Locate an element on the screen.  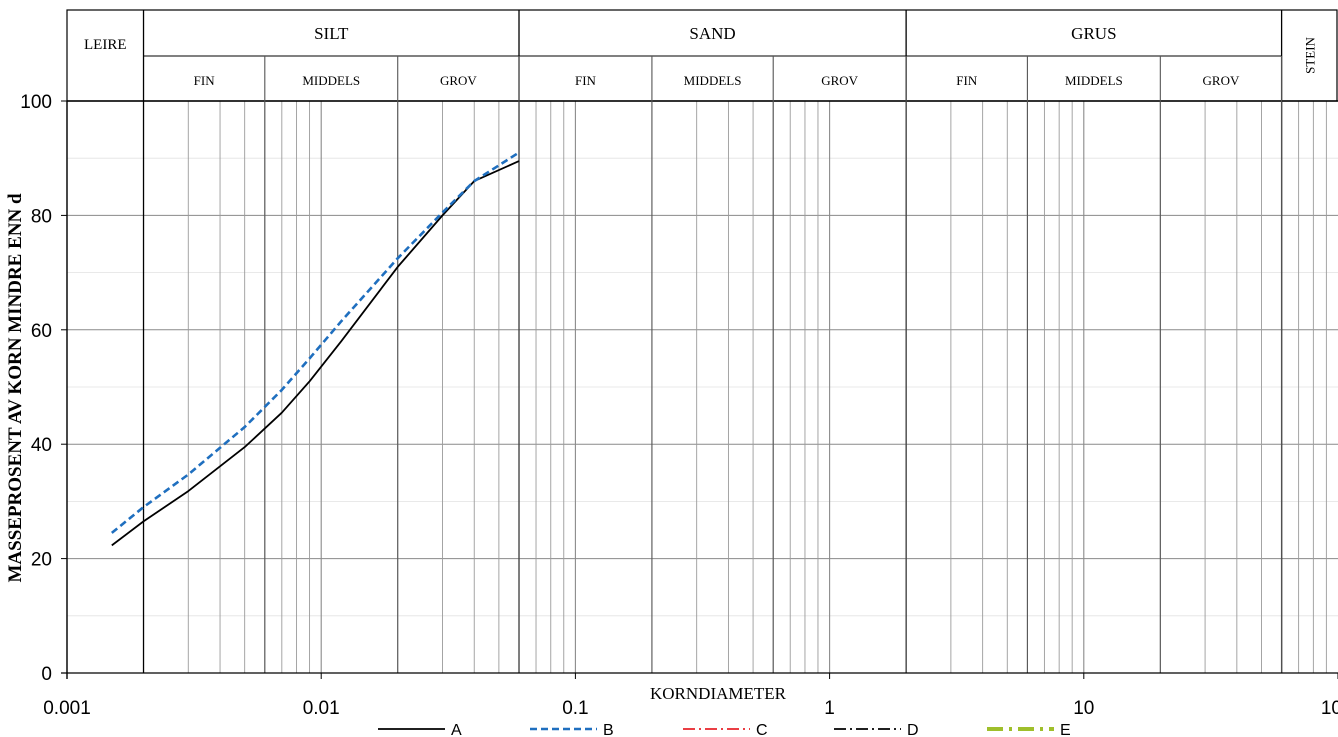
legend-label: C is located at coordinates (762, 729).